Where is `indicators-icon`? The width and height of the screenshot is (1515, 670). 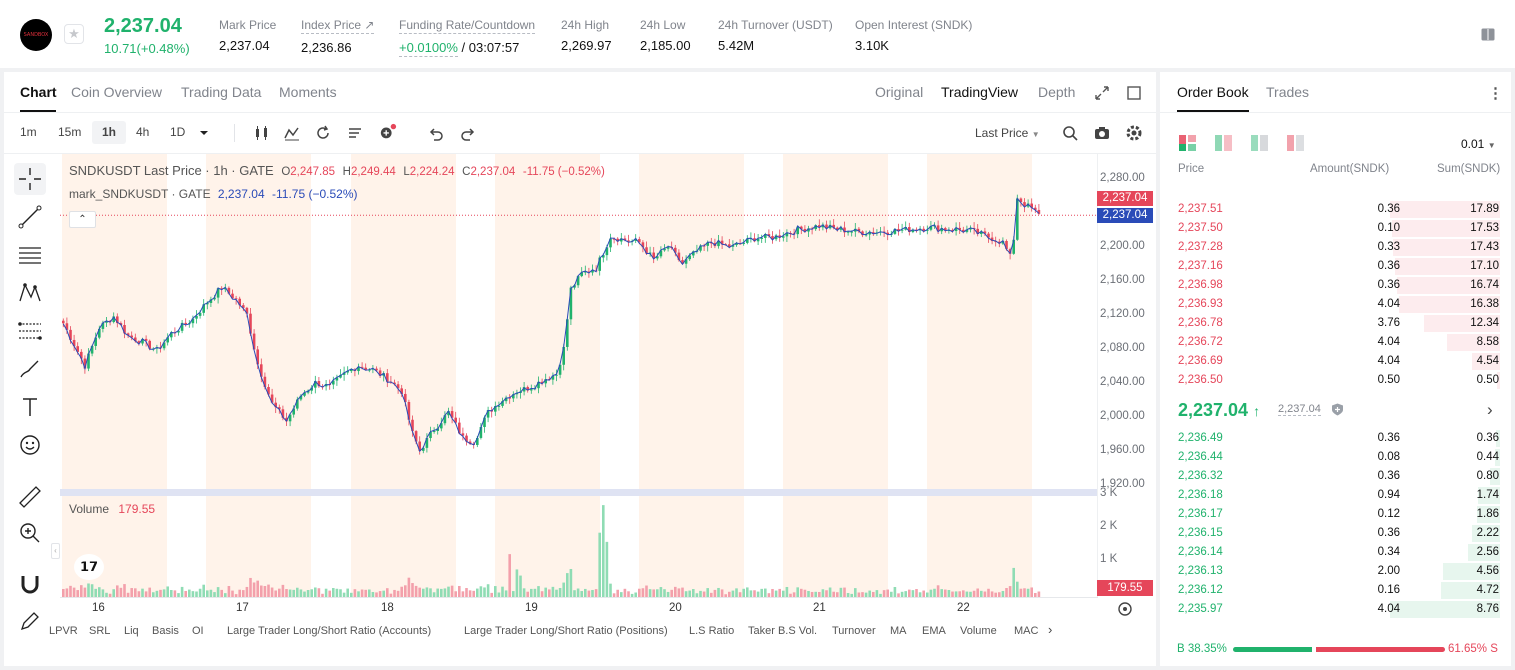 indicators-icon is located at coordinates (292, 133).